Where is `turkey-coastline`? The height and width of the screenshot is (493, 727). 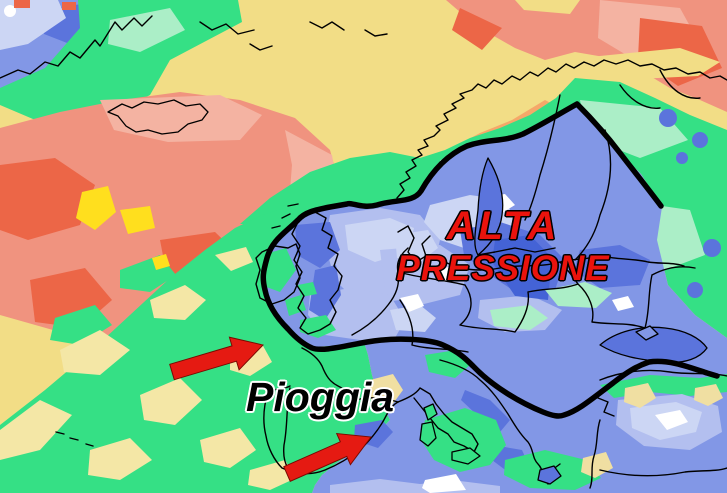 turkey-coastline is located at coordinates (658, 429).